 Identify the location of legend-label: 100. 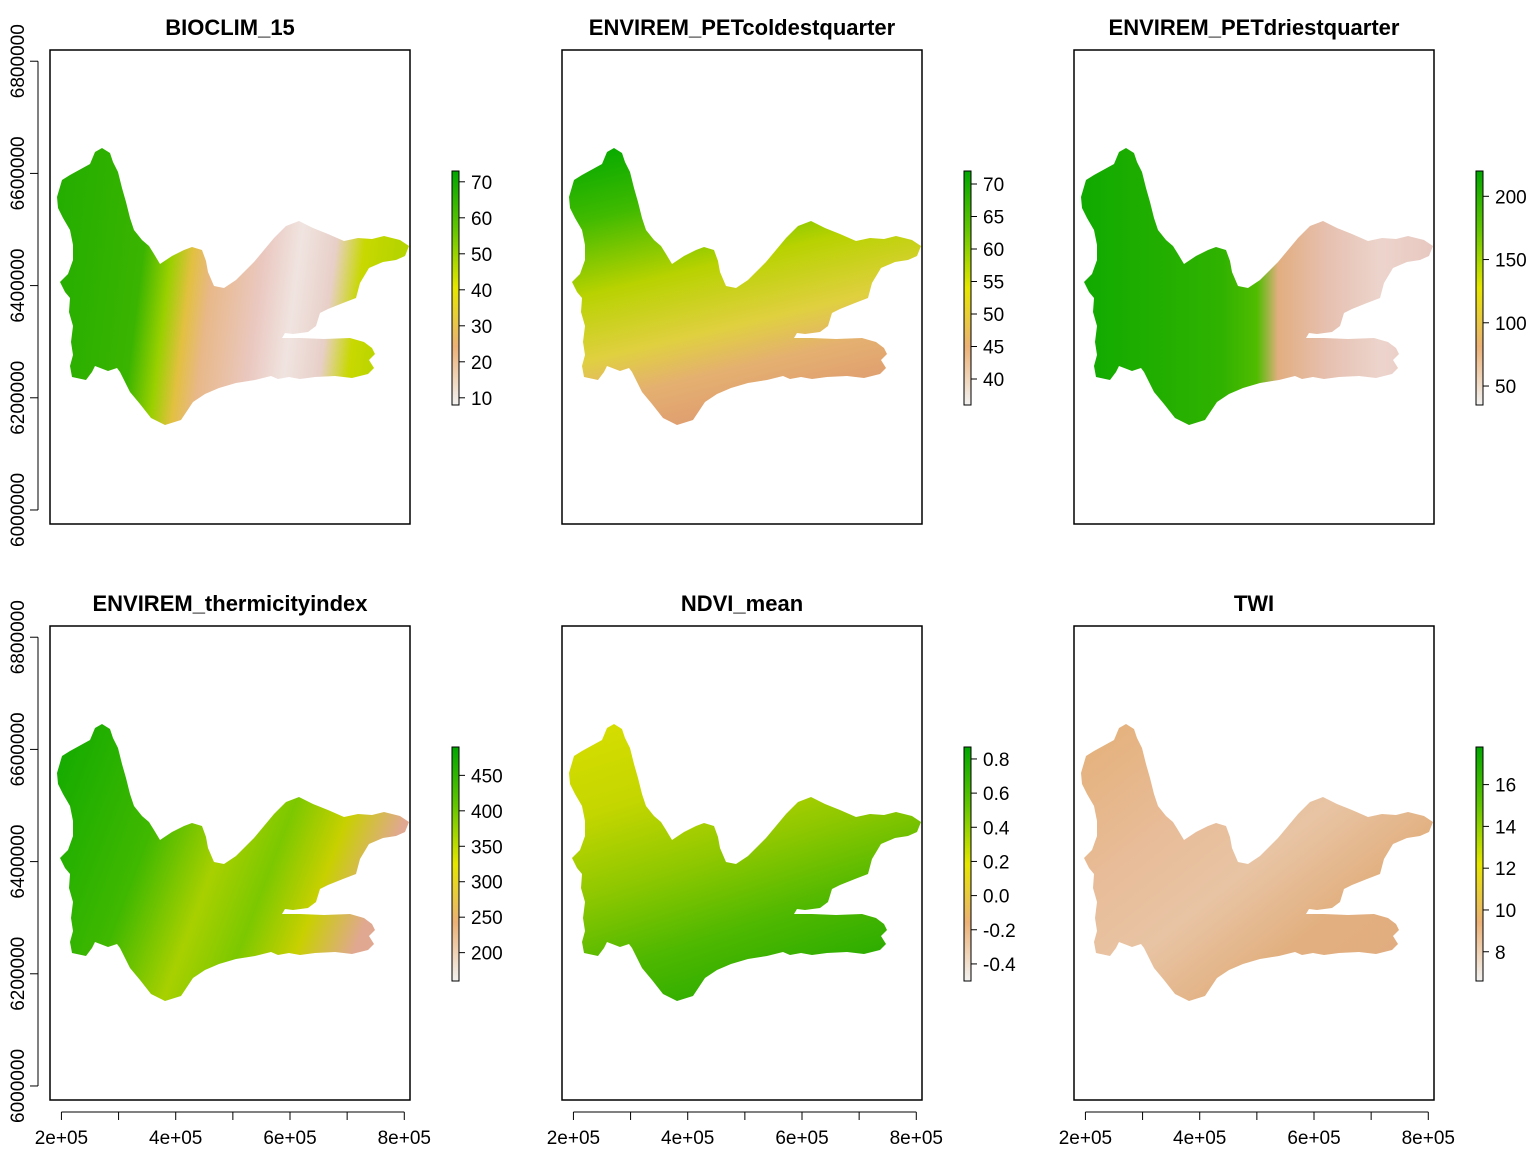
(1511, 324).